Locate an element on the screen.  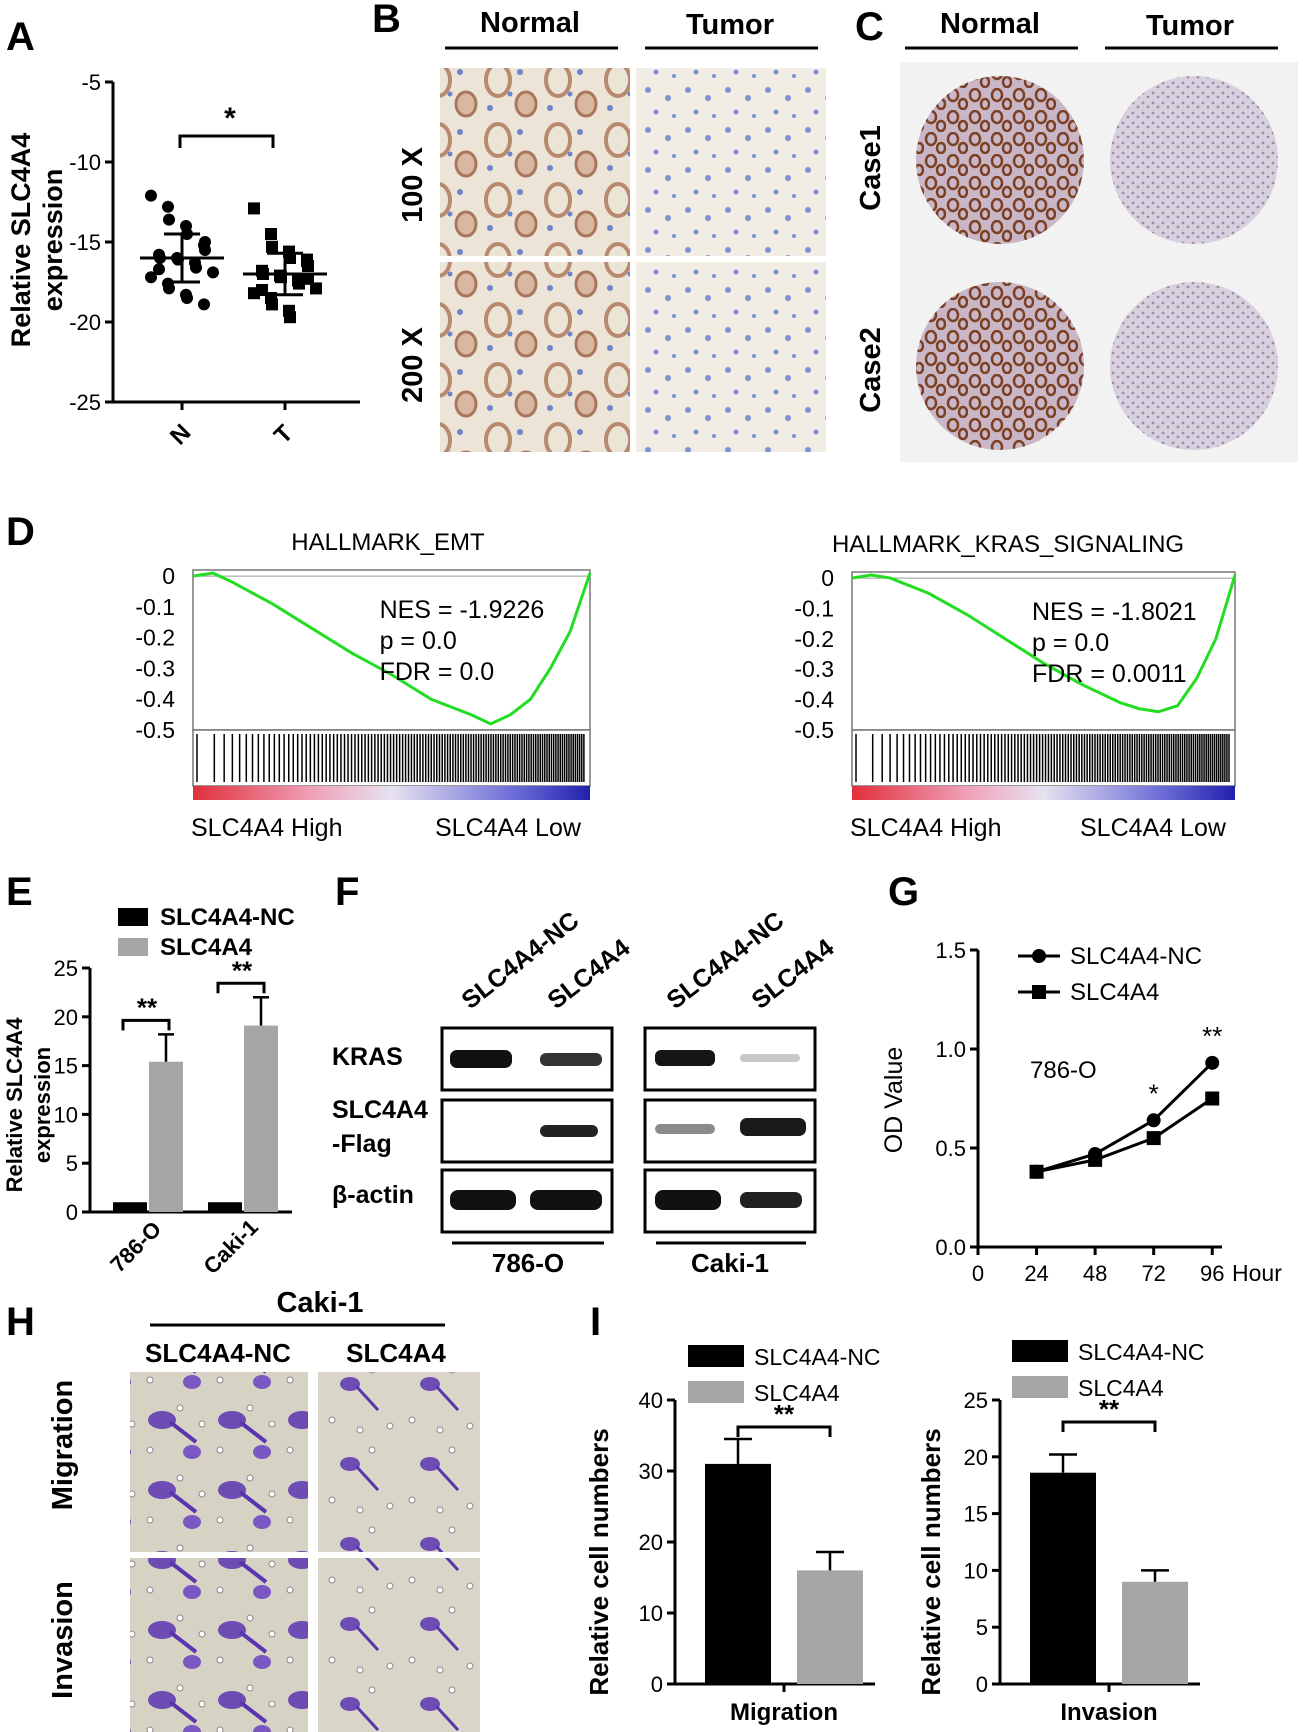
e-y-tick-label: 0 is located at coordinates (72, 1212).